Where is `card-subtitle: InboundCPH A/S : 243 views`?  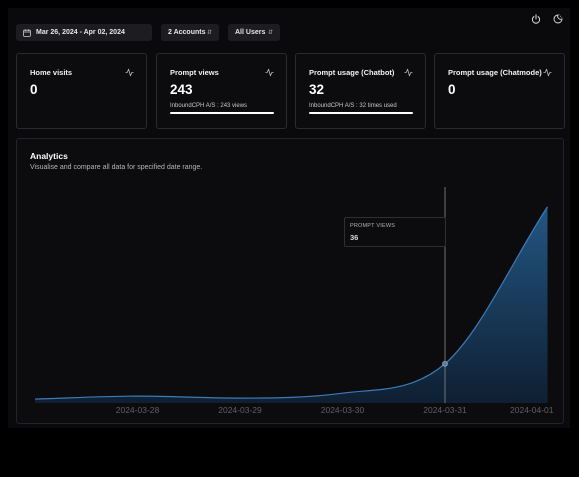 card-subtitle: InboundCPH A/S : 243 views is located at coordinates (209, 106).